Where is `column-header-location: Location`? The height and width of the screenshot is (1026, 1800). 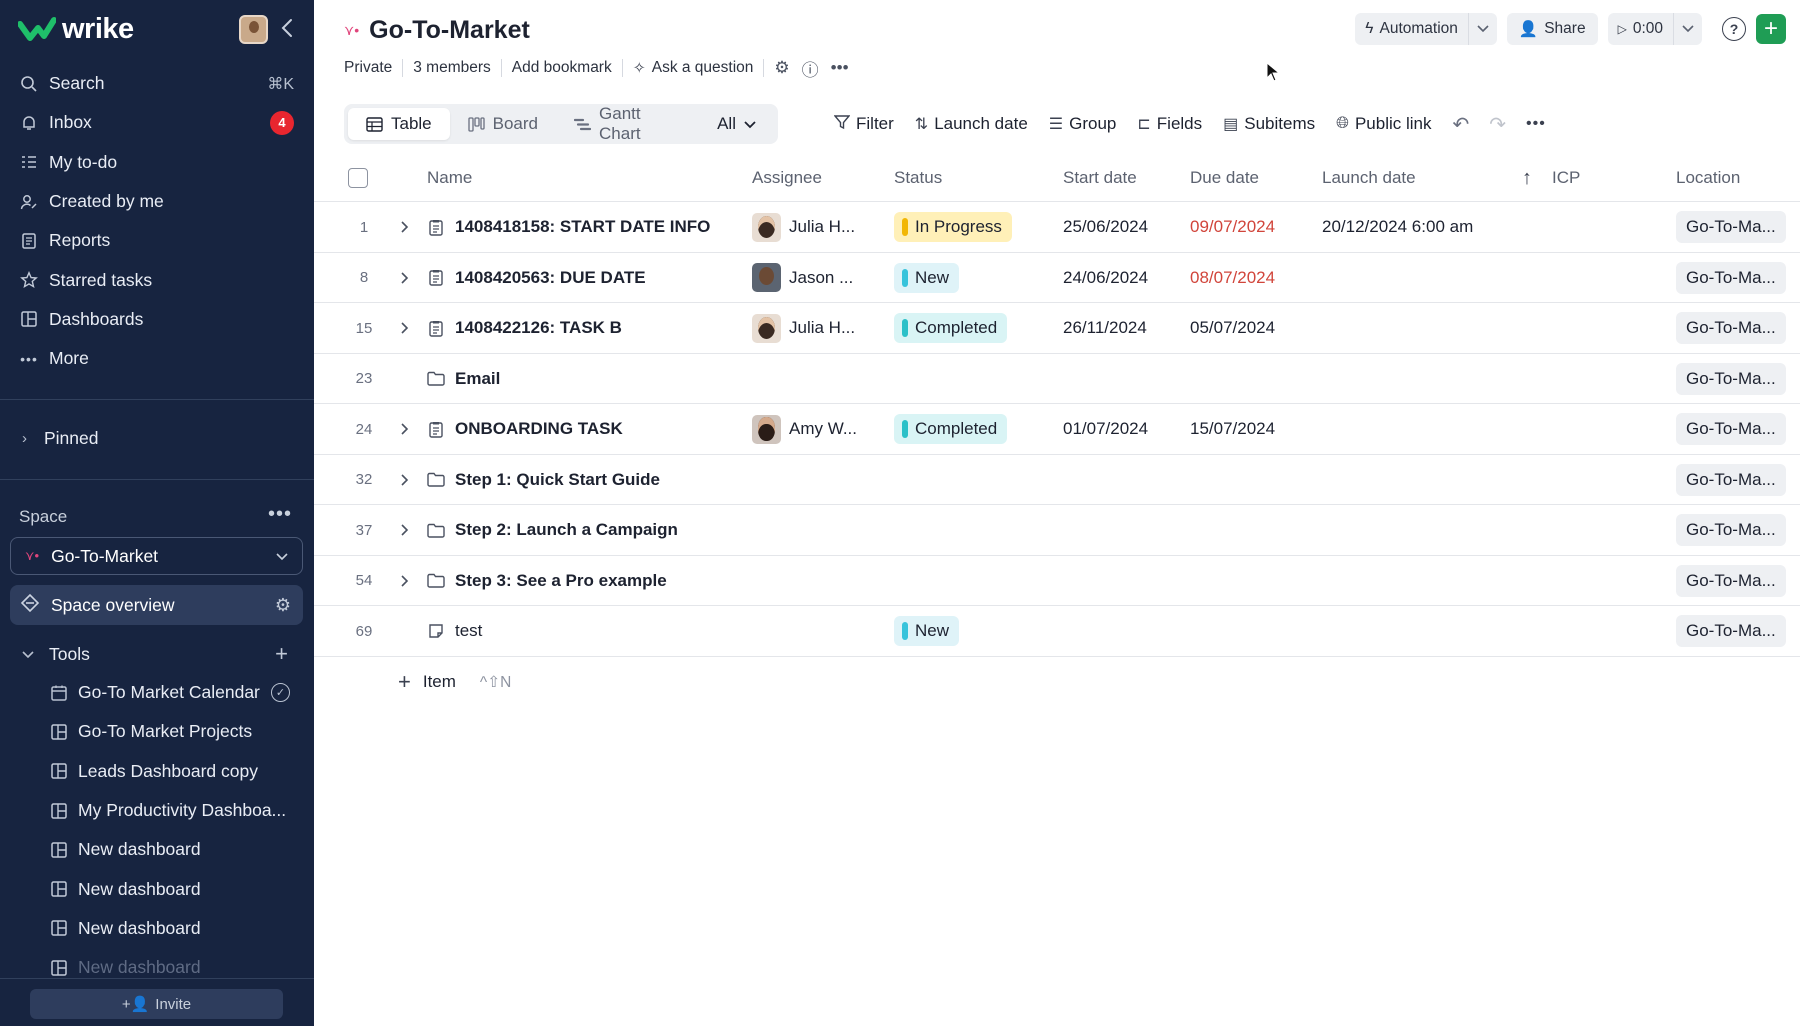
column-header-location: Location is located at coordinates (1708, 177).